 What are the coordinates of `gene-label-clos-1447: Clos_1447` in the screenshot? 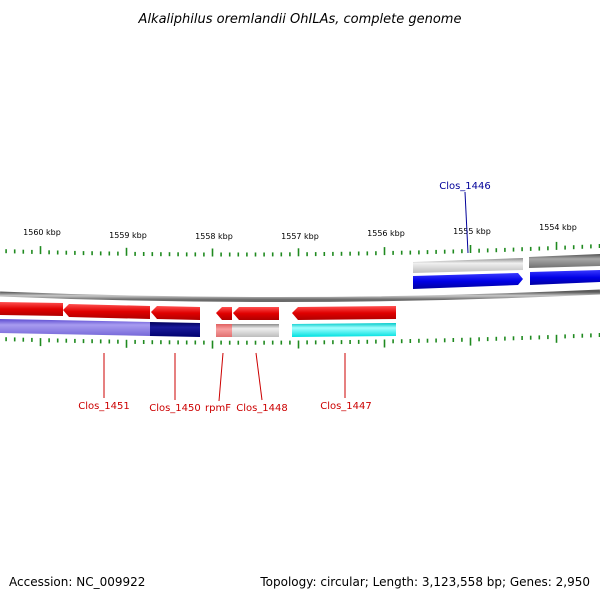 It's located at (346, 406).